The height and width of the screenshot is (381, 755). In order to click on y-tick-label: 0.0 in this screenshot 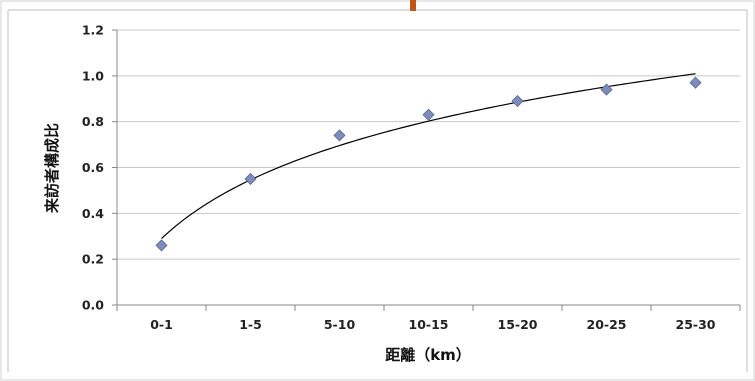, I will do `click(93, 305)`.